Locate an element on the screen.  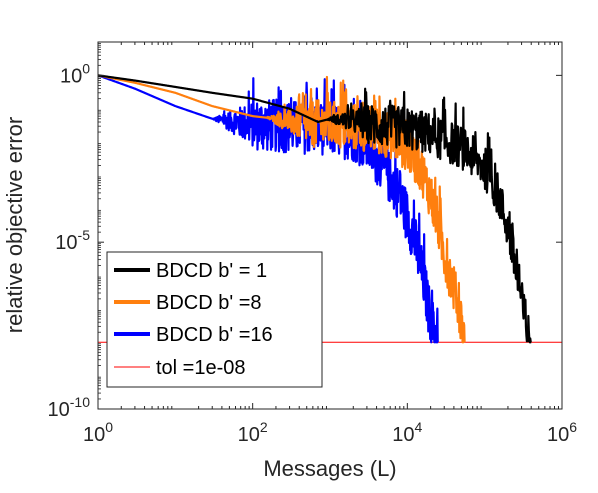
y-tick-label: 10⁻¹⁰ is located at coordinates (69, 407).